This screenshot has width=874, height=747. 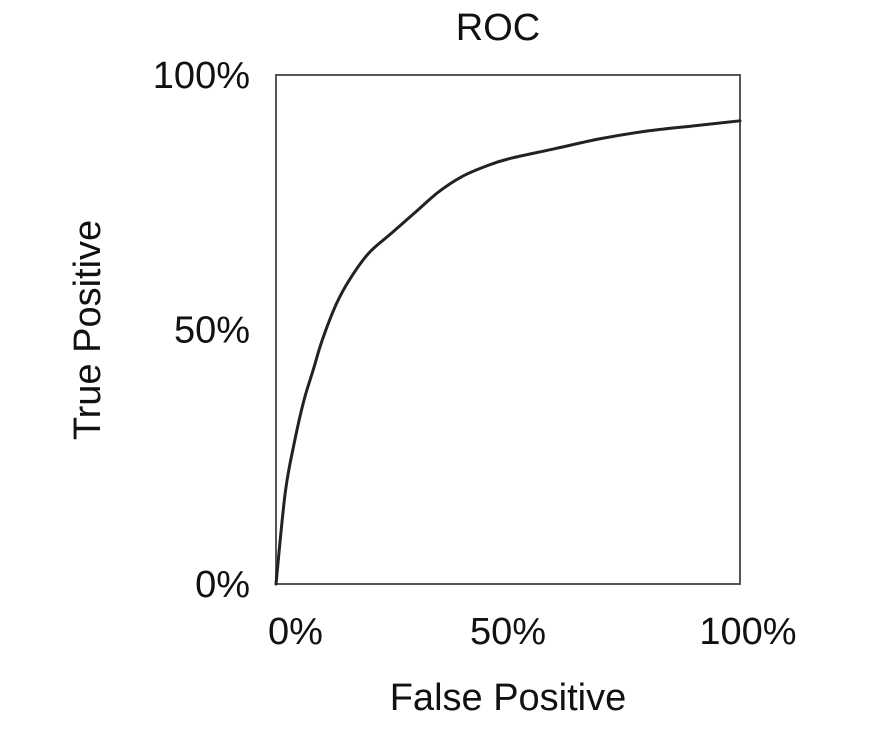 I want to click on x-tick-label: 50%, so click(x=508, y=632).